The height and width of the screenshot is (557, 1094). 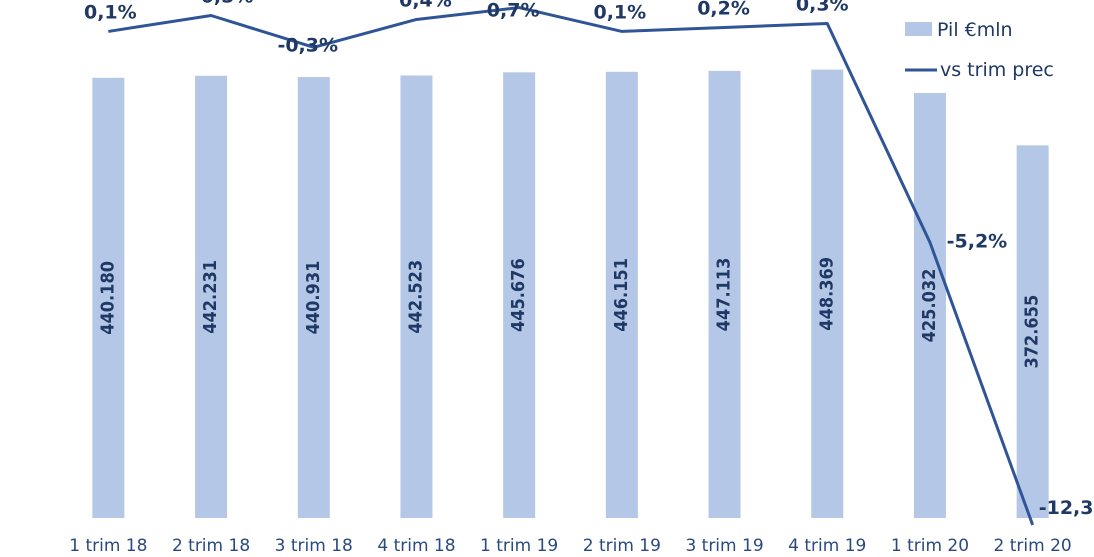 I want to click on x-tick-label: 3 trim 19, so click(x=724, y=546).